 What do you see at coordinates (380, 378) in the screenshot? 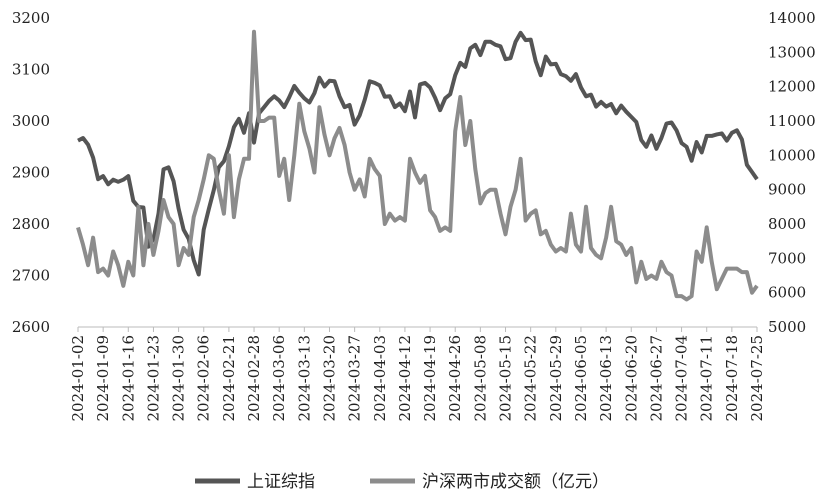
I see `x-tick-label: 2024-04-03` at bounding box center [380, 378].